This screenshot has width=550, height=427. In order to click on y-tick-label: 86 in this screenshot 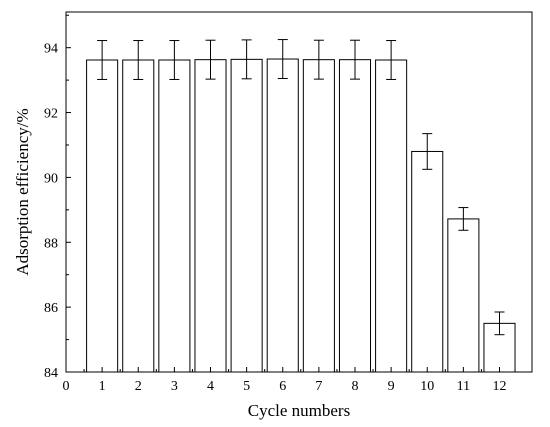, I will do `click(51, 308)`.